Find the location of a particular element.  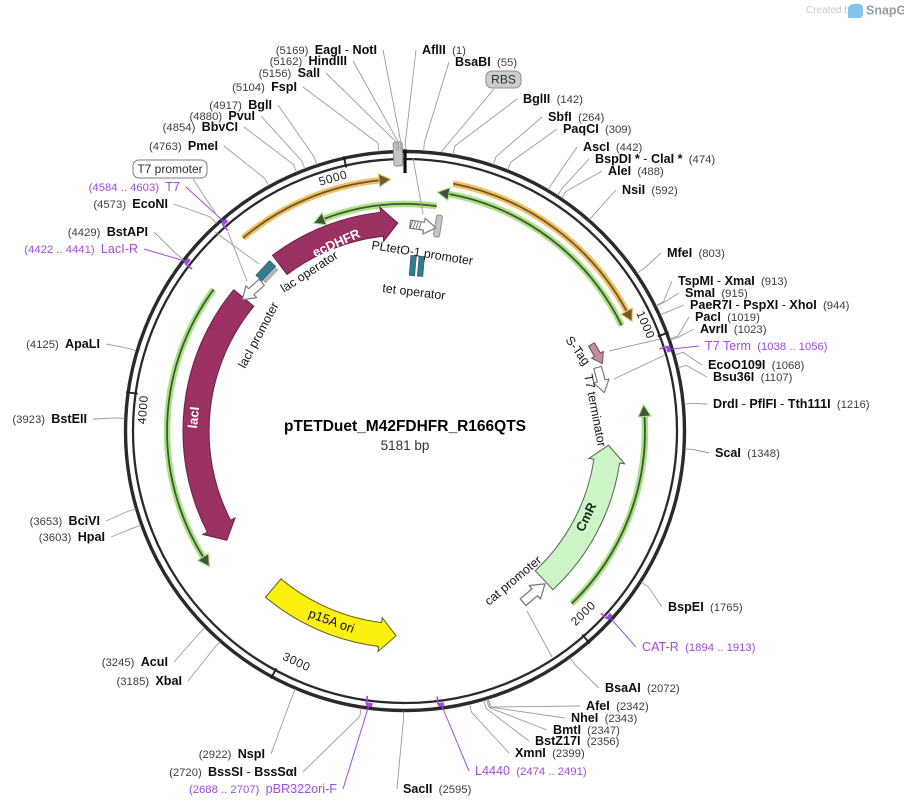

enzyme-site-label-bspei: BspEI (1765) is located at coordinates (705, 607).